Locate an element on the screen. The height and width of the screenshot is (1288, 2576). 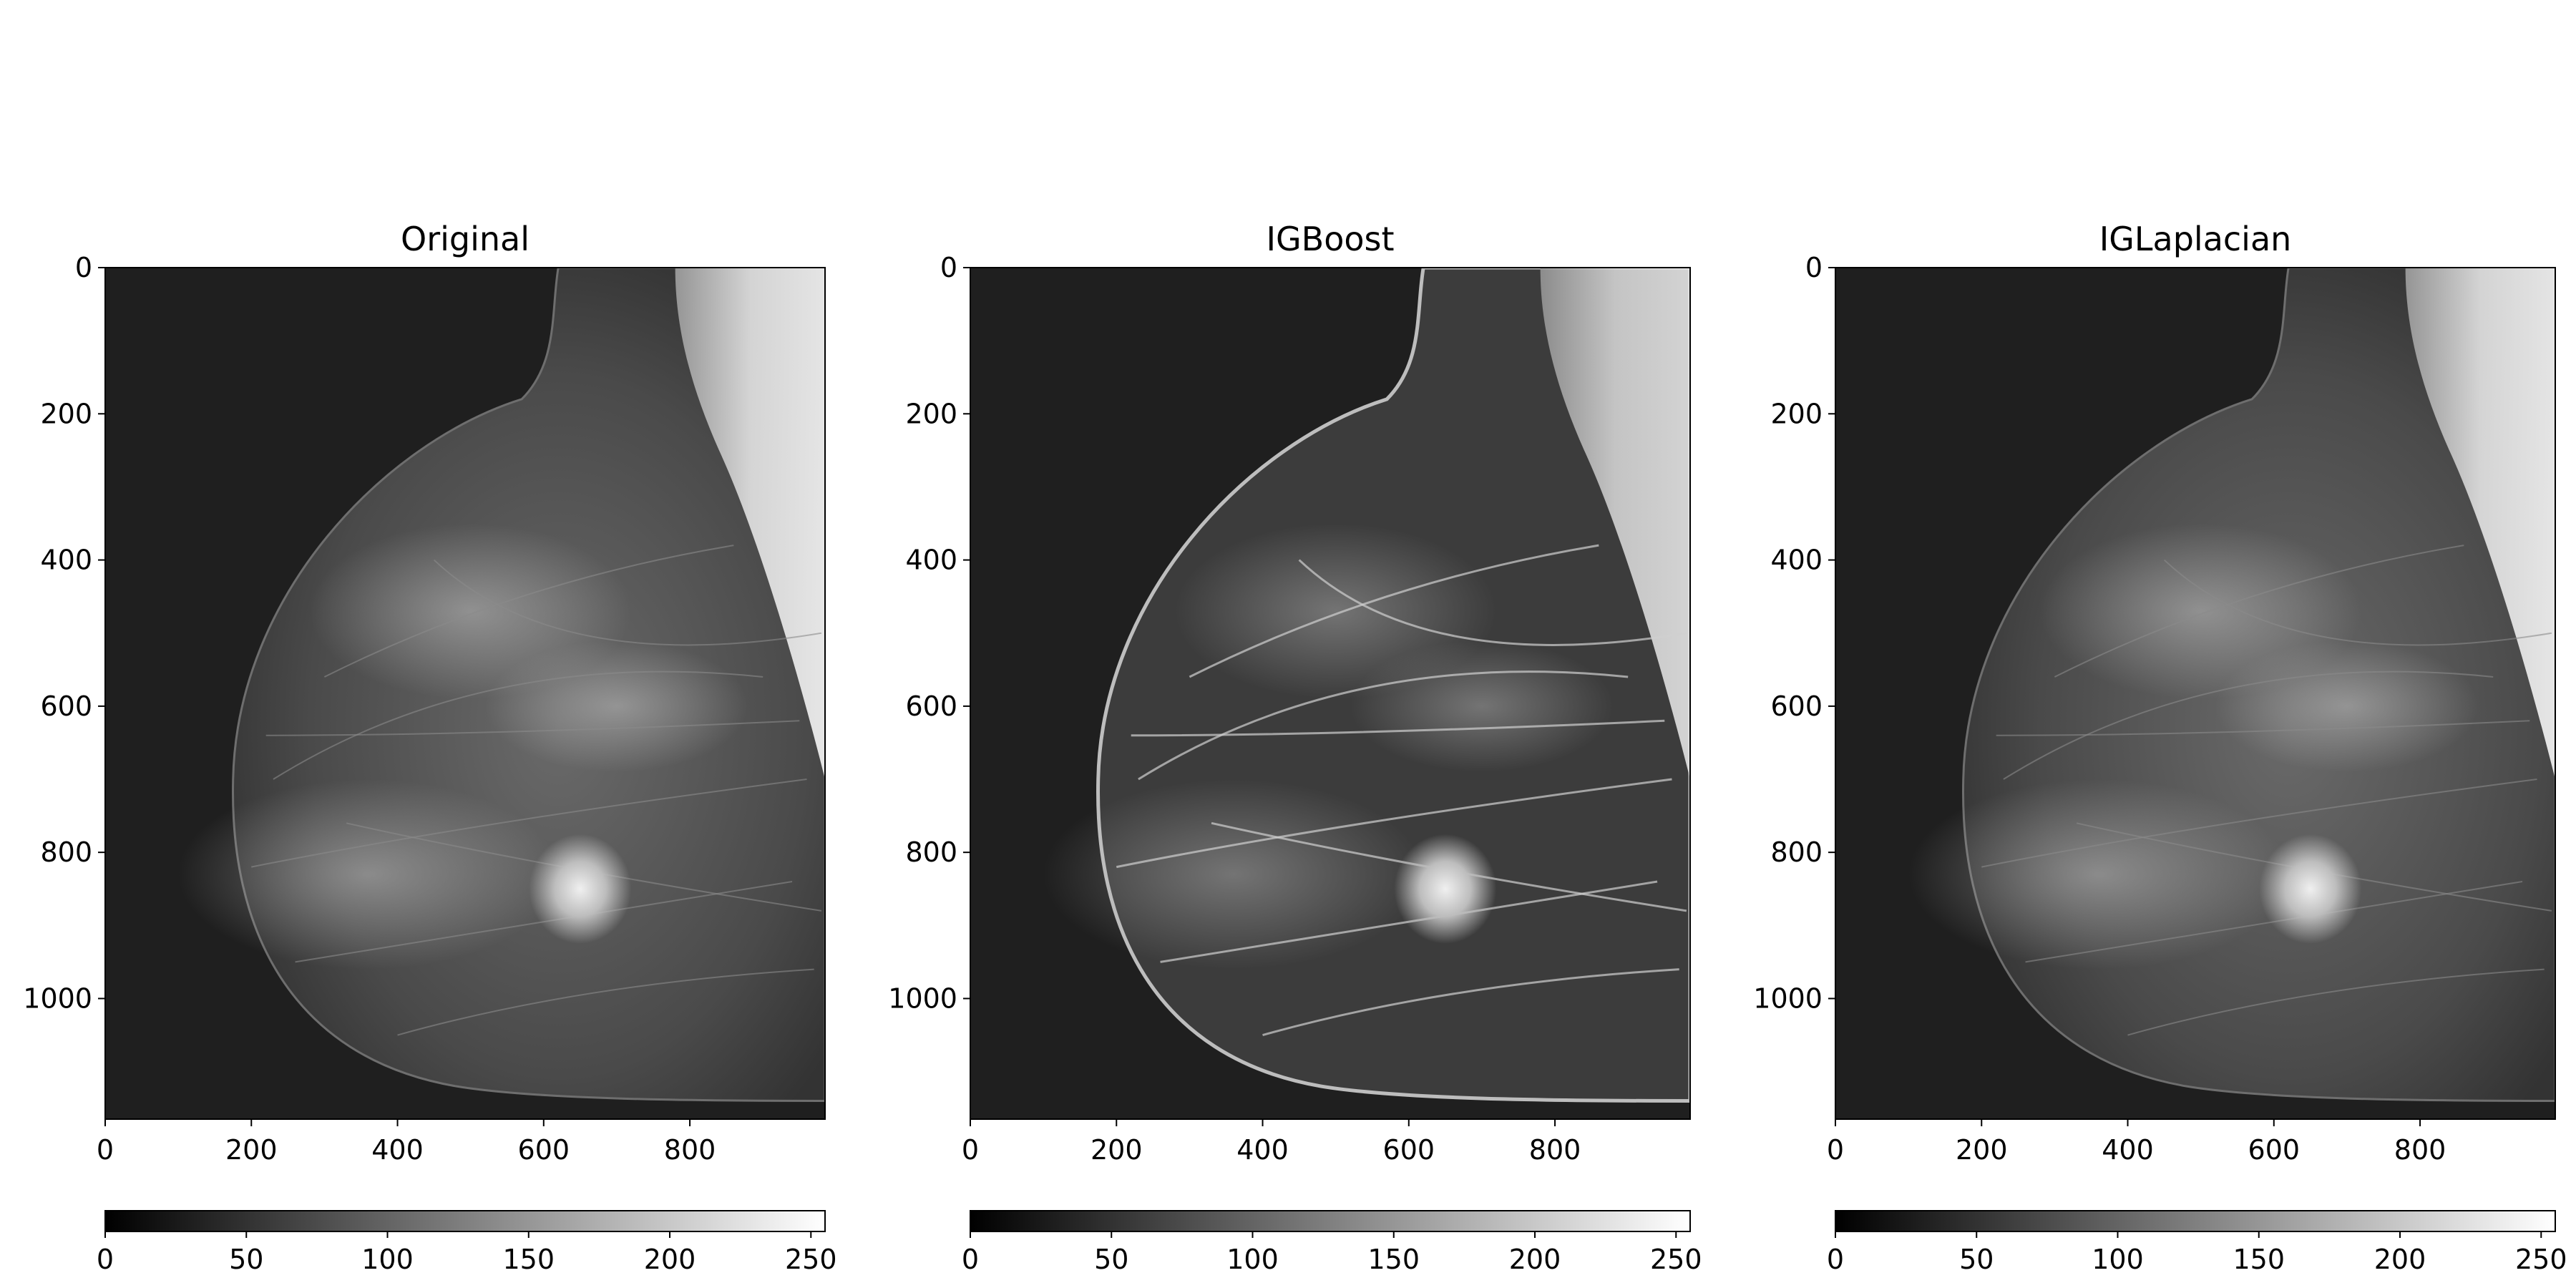
panel-title: IGLaplacian is located at coordinates (2195, 239).